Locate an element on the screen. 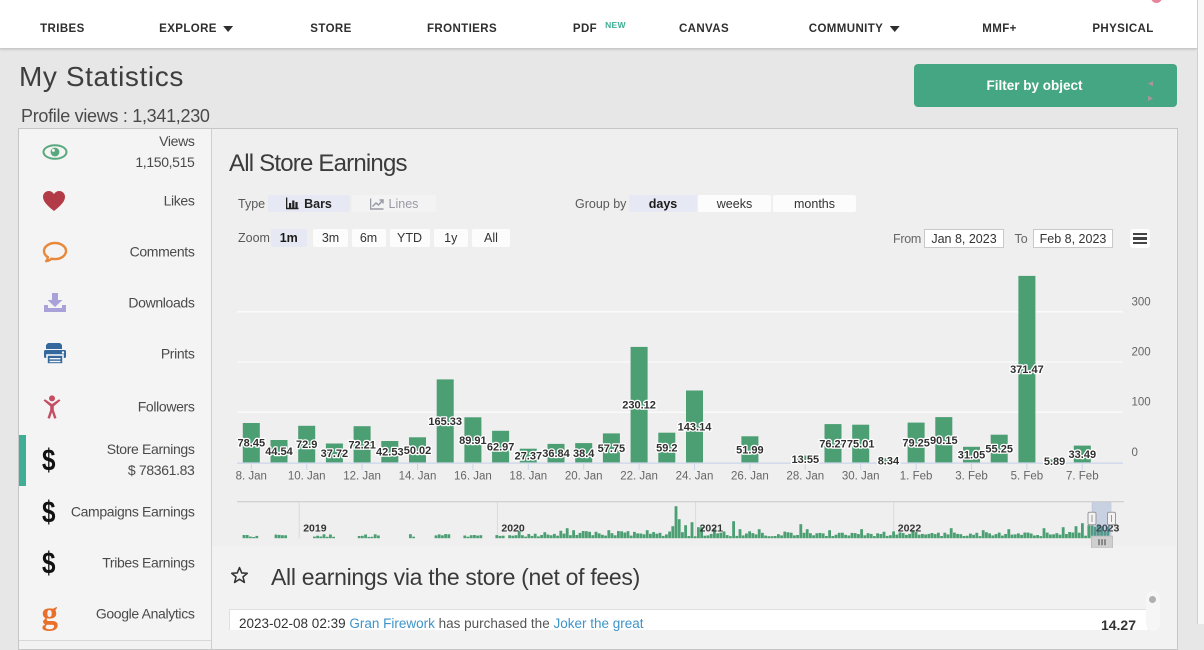 The width and height of the screenshot is (1204, 650). svg-text: 37.72 is located at coordinates (335, 454).